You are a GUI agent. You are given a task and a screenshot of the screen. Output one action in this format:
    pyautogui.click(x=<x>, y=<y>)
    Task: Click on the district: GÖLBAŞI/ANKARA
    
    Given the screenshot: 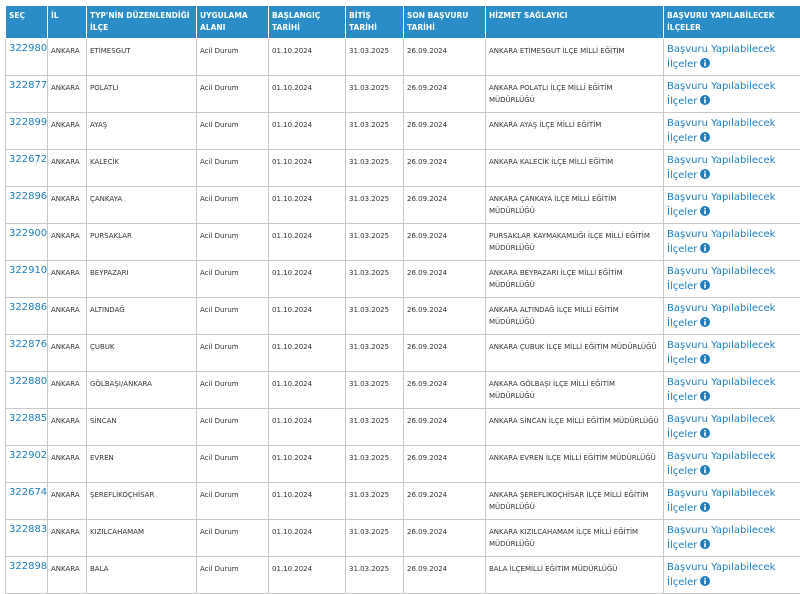 What is the action you would take?
    pyautogui.click(x=121, y=384)
    